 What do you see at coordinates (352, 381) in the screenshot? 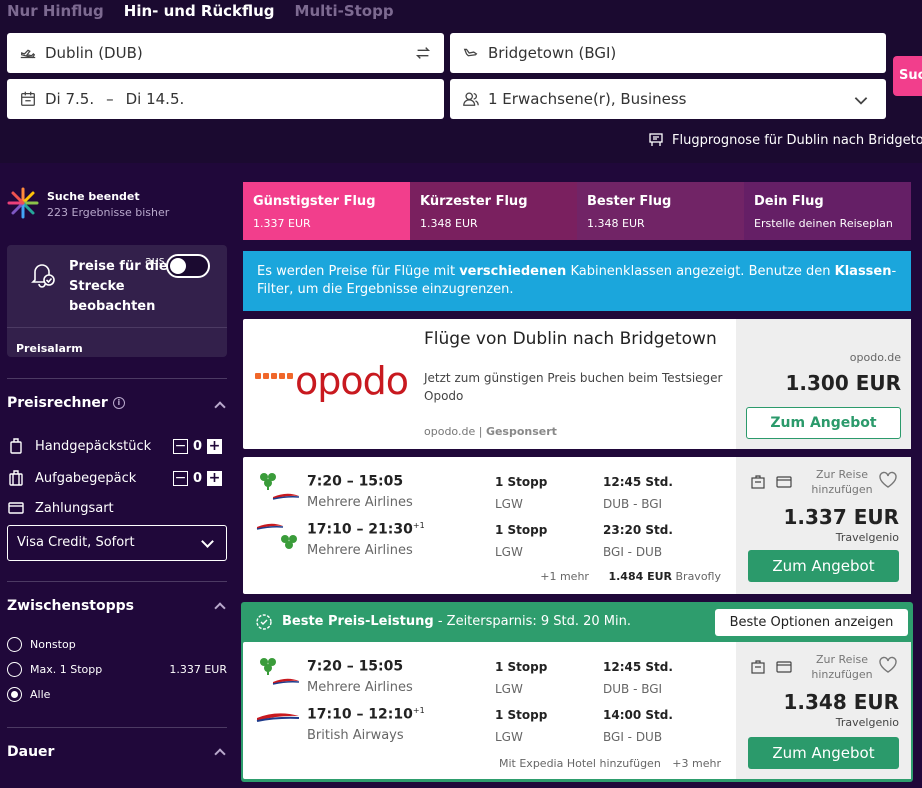
I see `brand-name: opodo` at bounding box center [352, 381].